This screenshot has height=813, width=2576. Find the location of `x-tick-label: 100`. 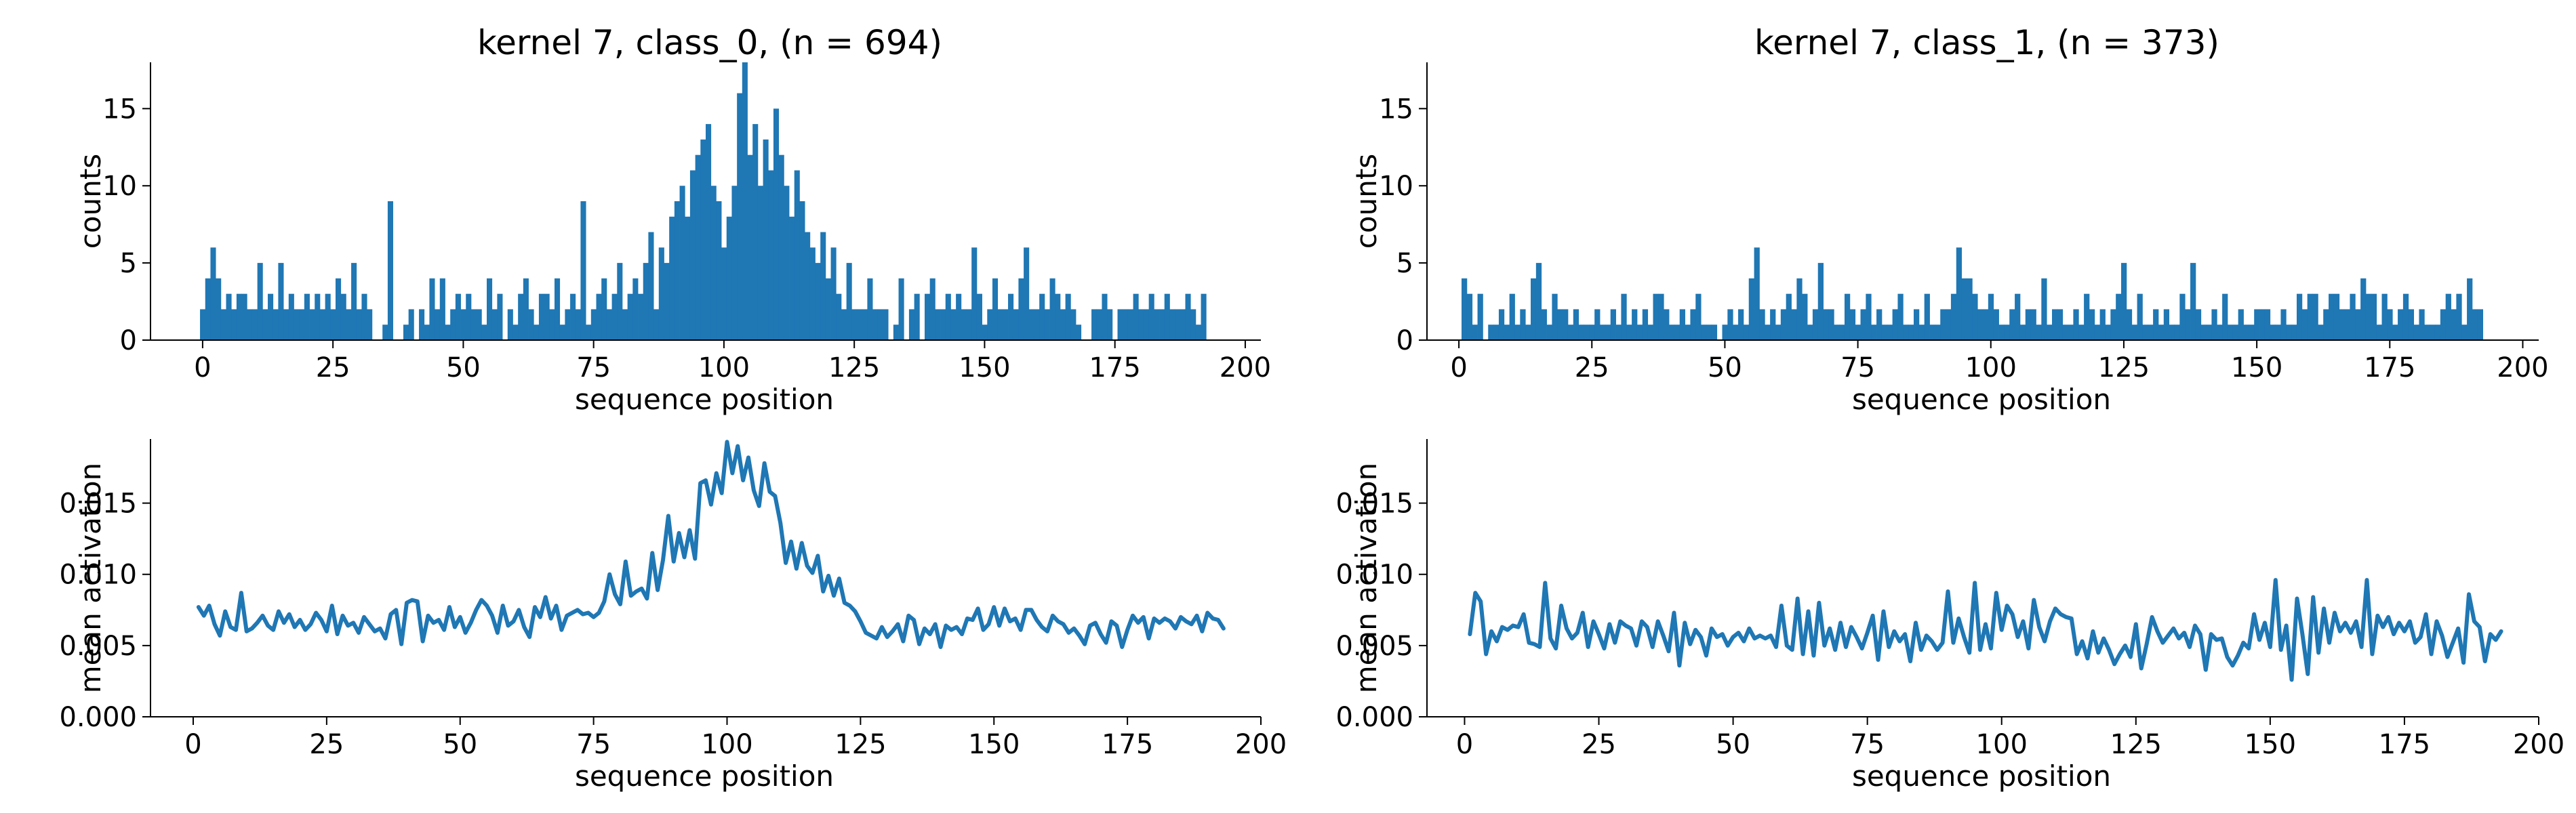

x-tick-label: 100 is located at coordinates (2002, 744).